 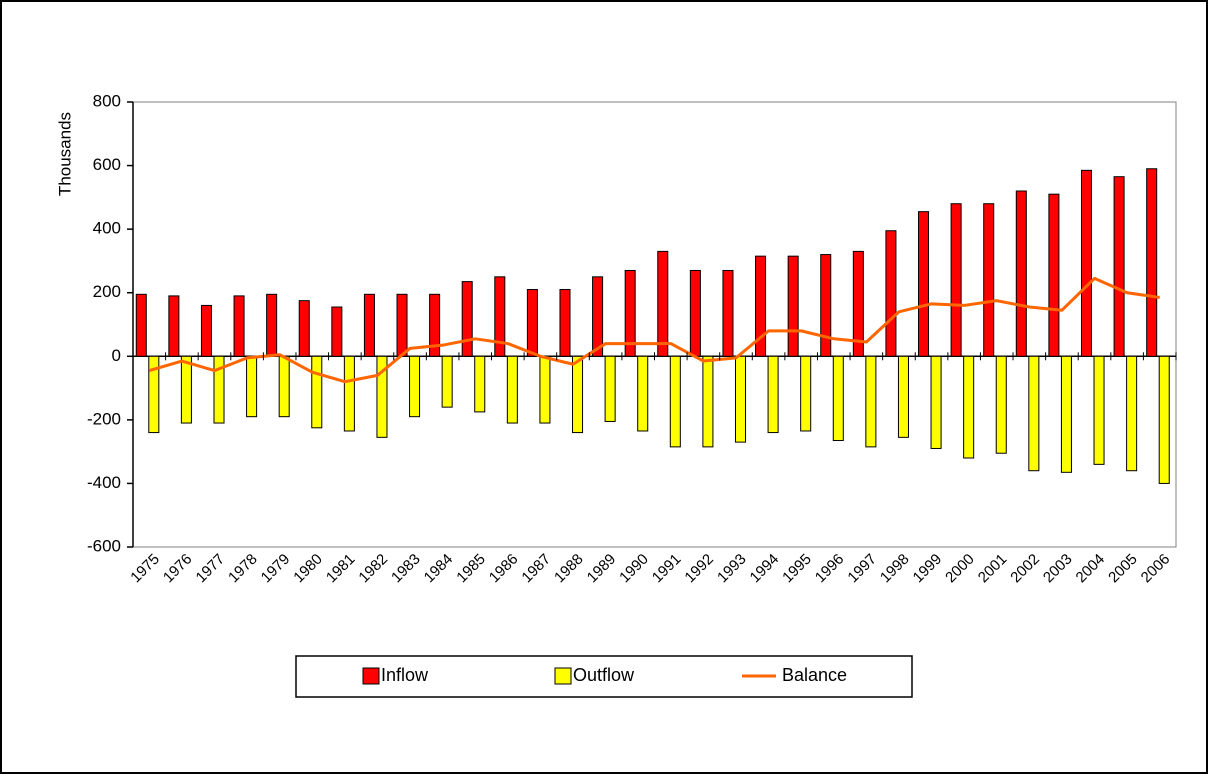 What do you see at coordinates (107, 100) in the screenshot?
I see `y-tick-label: 800` at bounding box center [107, 100].